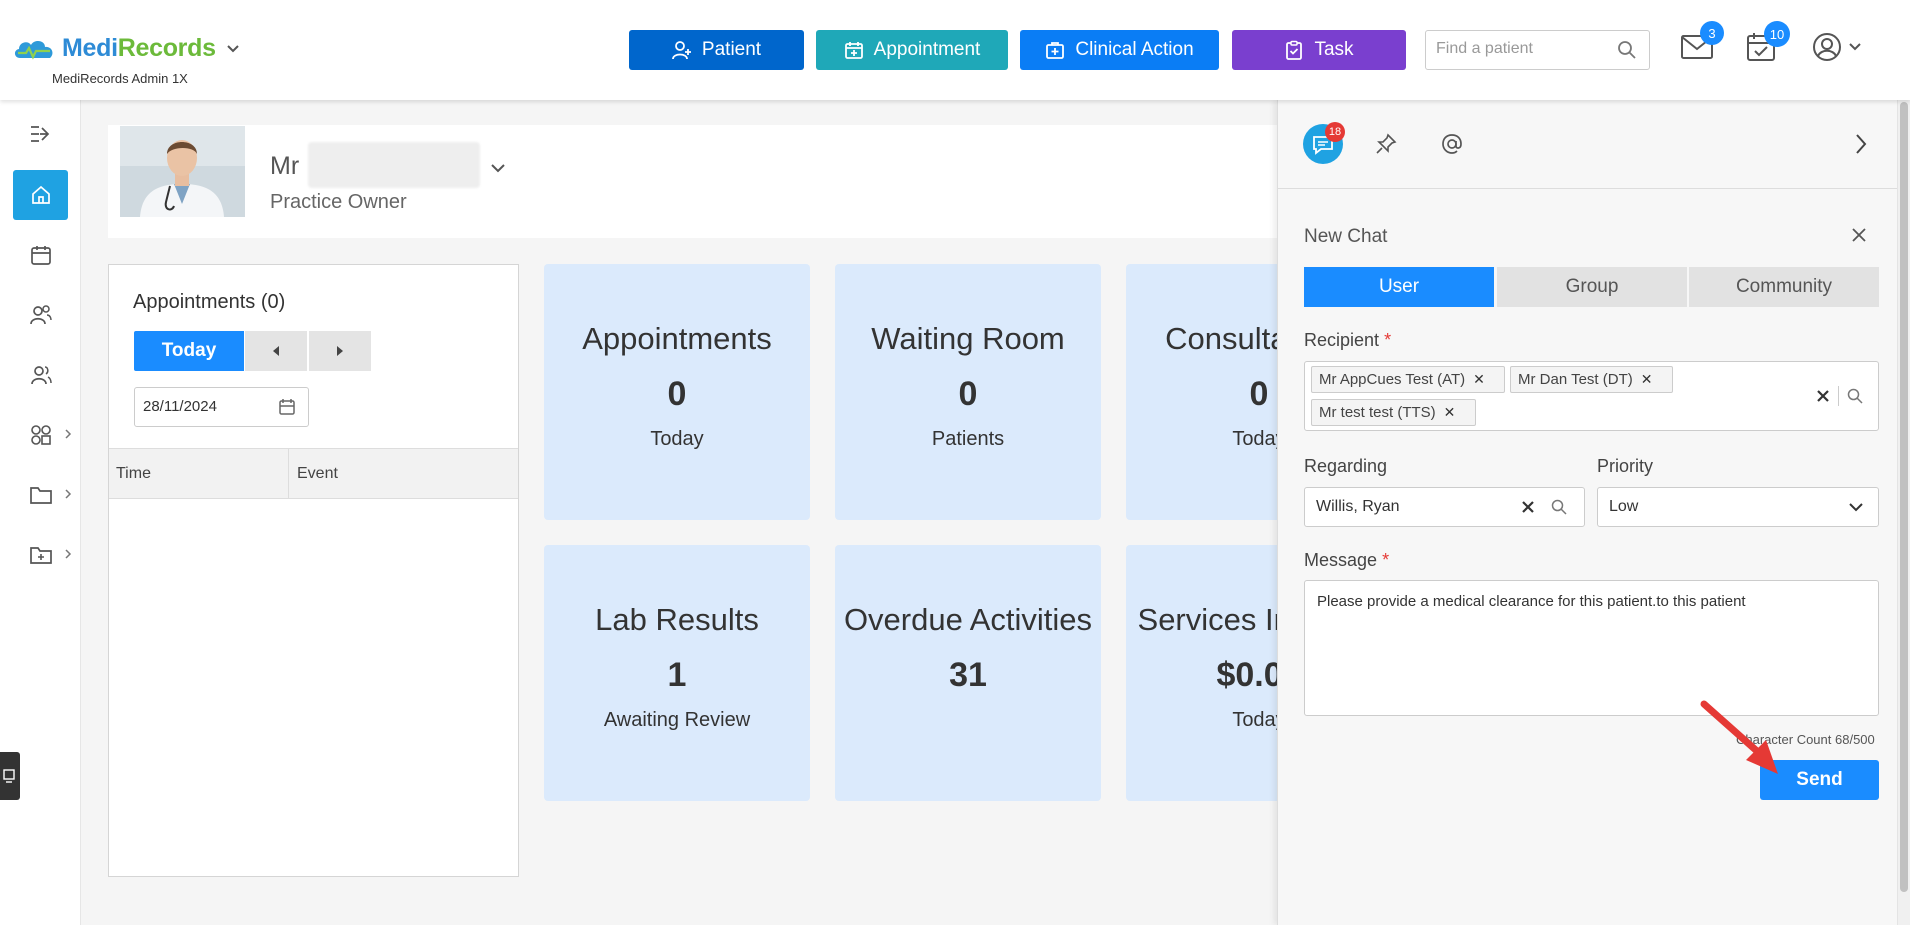 This screenshot has width=1910, height=925. I want to click on users-icon, so click(41, 375).